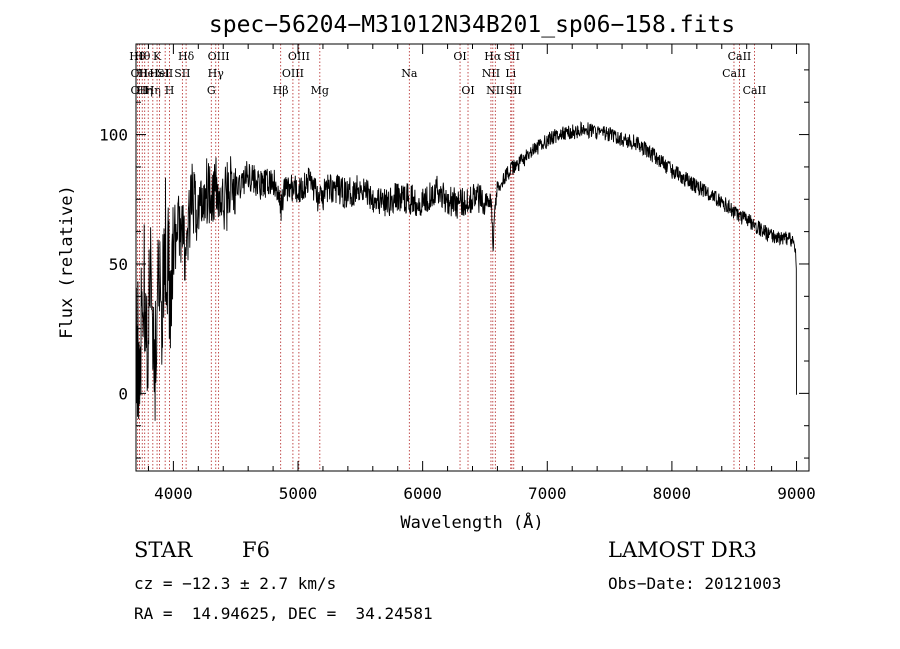  I want to click on line-label-27: SII, so click(512, 56).